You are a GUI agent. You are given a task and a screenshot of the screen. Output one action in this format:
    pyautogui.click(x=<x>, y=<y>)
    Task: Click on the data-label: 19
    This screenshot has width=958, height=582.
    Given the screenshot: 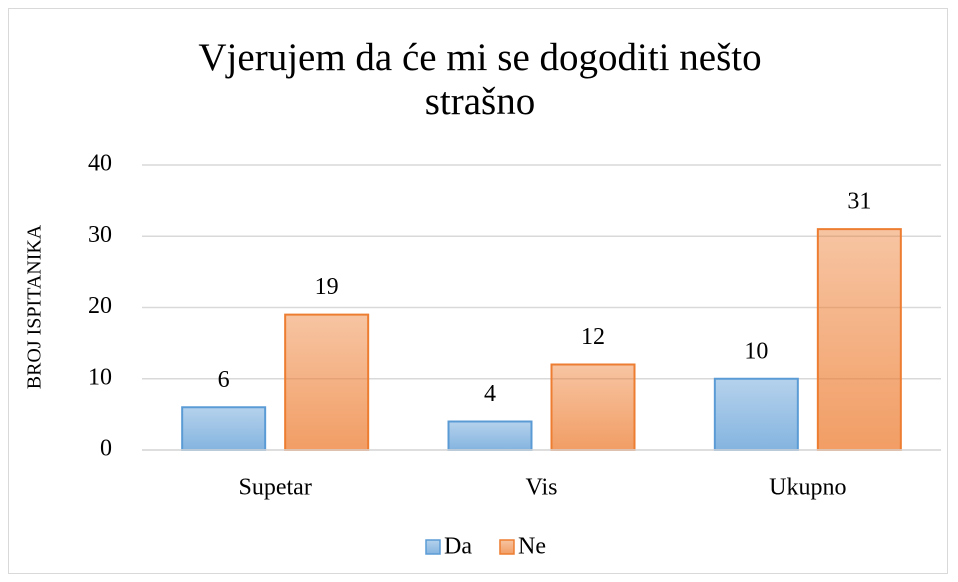 What is the action you would take?
    pyautogui.click(x=327, y=287)
    